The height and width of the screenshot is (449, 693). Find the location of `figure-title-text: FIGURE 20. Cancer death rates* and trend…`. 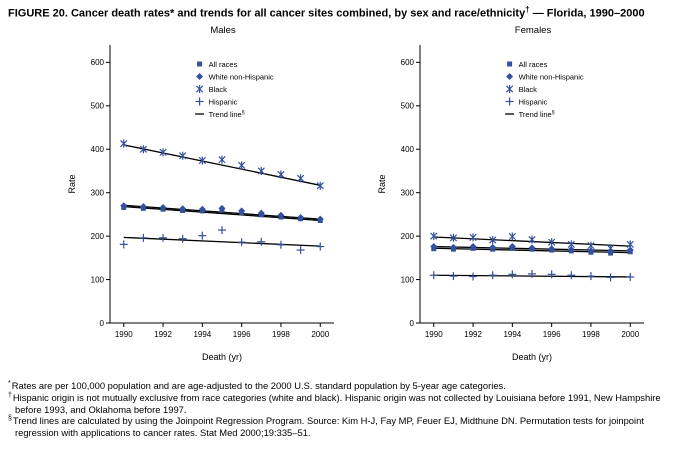

figure-title-text: FIGURE 20. Cancer death rates* and trend… is located at coordinates (267, 13).